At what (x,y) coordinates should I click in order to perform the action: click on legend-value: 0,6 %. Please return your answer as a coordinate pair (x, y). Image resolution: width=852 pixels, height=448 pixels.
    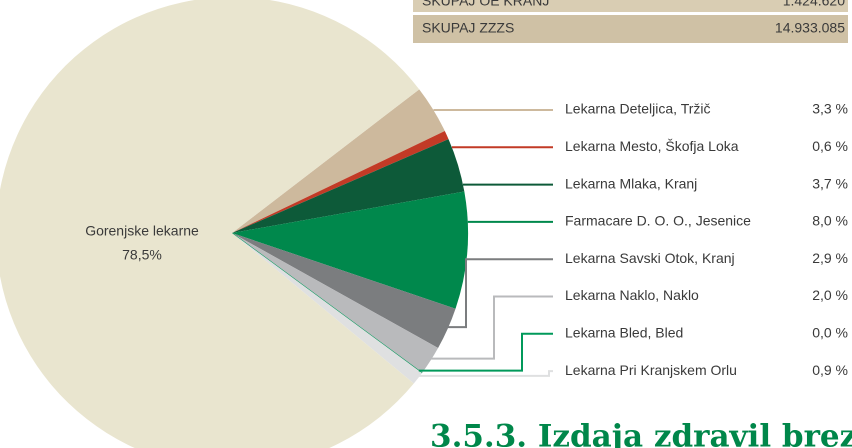
    Looking at the image, I should click on (830, 146).